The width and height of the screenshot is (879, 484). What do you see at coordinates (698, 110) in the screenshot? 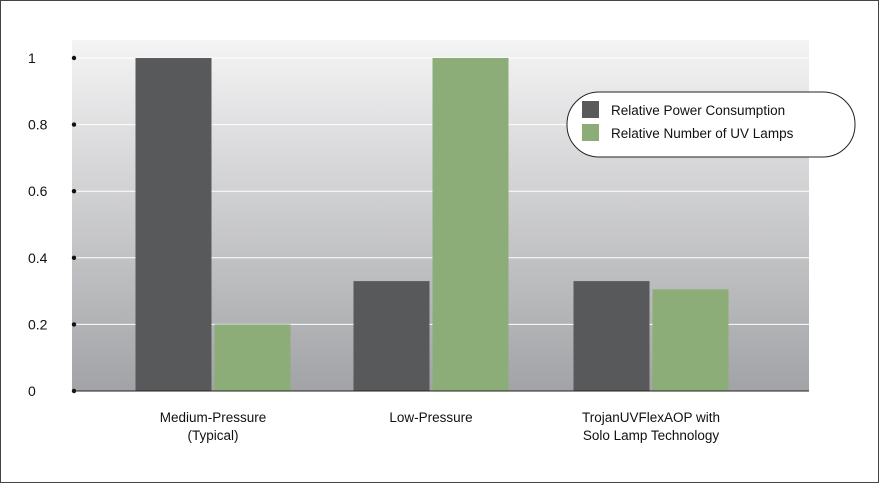
I see `legend-label: Relative Power Consumption` at bounding box center [698, 110].